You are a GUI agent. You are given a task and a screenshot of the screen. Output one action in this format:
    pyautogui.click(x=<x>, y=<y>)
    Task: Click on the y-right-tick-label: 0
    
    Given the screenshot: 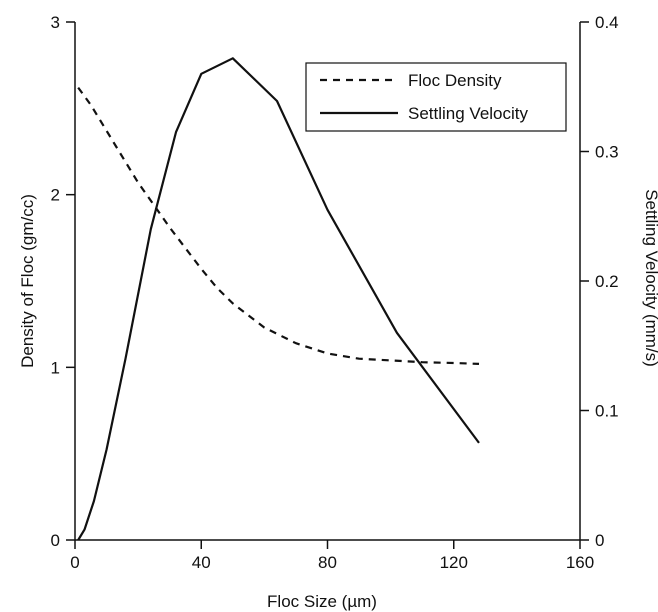 What is the action you would take?
    pyautogui.click(x=599, y=540)
    